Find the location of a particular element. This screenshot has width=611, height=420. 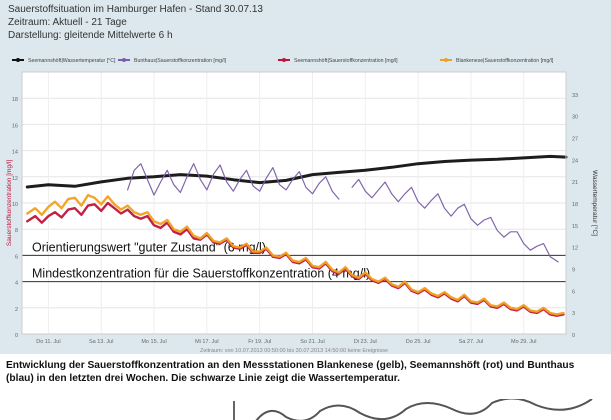

y-tick-label: 12 is located at coordinates (15, 179).